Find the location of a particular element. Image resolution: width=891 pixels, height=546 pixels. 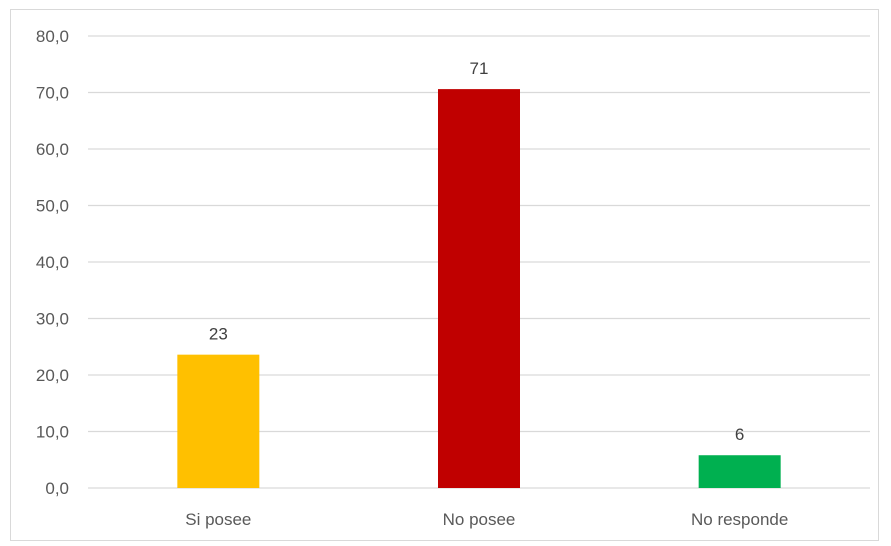

x-category-label: No posee is located at coordinates (479, 519).